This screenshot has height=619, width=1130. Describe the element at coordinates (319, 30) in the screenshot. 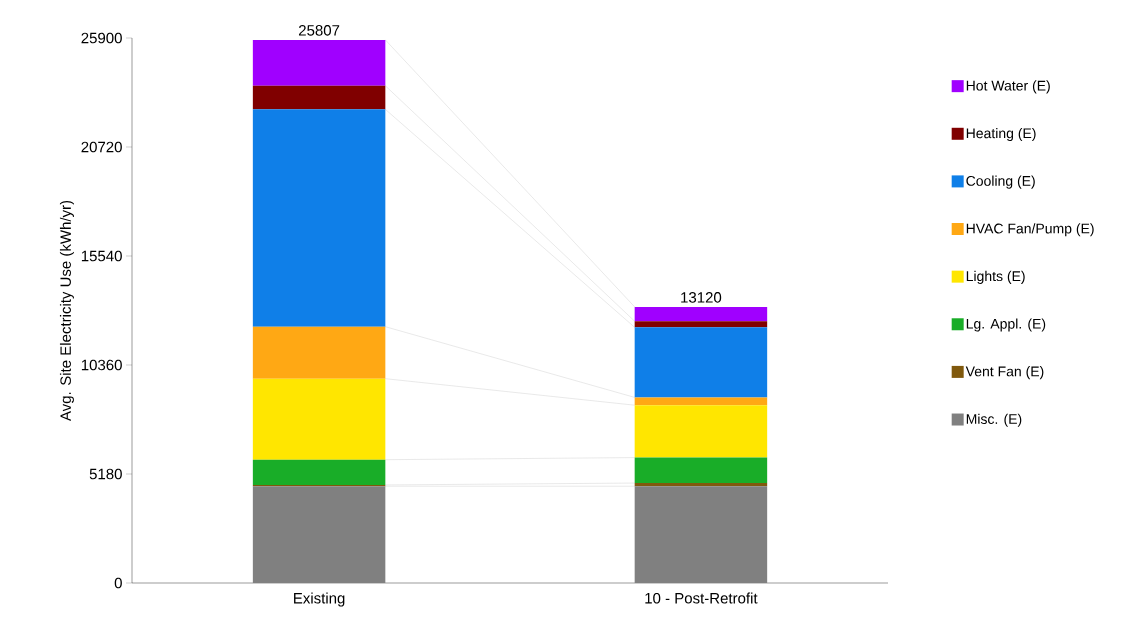

I see `total-label: 25807` at that location.